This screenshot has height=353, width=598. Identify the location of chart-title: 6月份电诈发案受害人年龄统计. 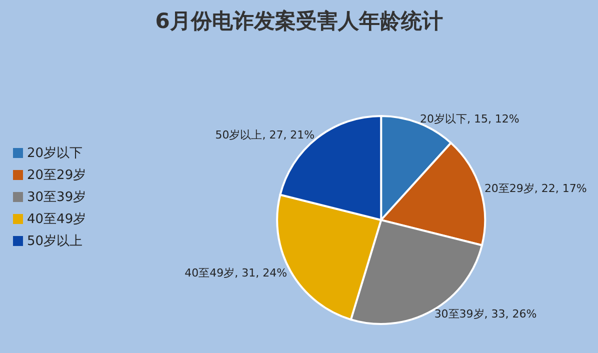
(299, 21).